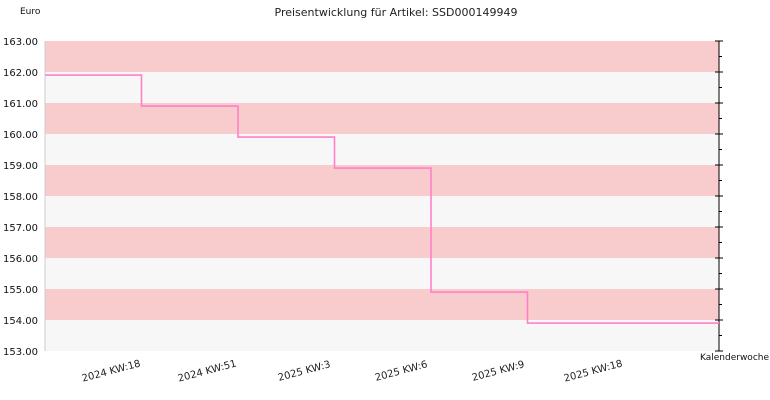 The width and height of the screenshot is (770, 400). Describe the element at coordinates (207, 371) in the screenshot. I see `x-tick-label: 2024 KW:51` at that location.